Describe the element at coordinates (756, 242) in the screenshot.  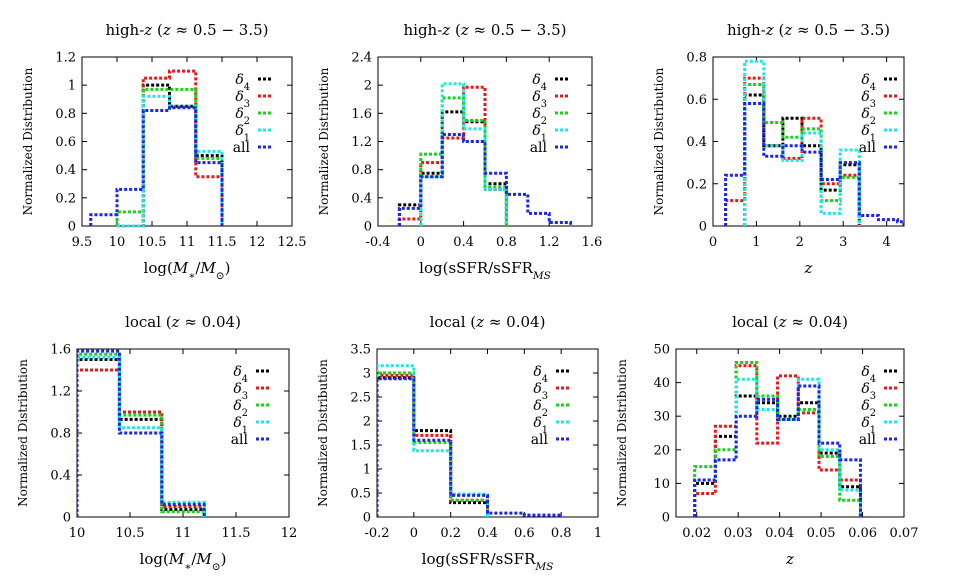
I see `x-tick-label: 1` at that location.